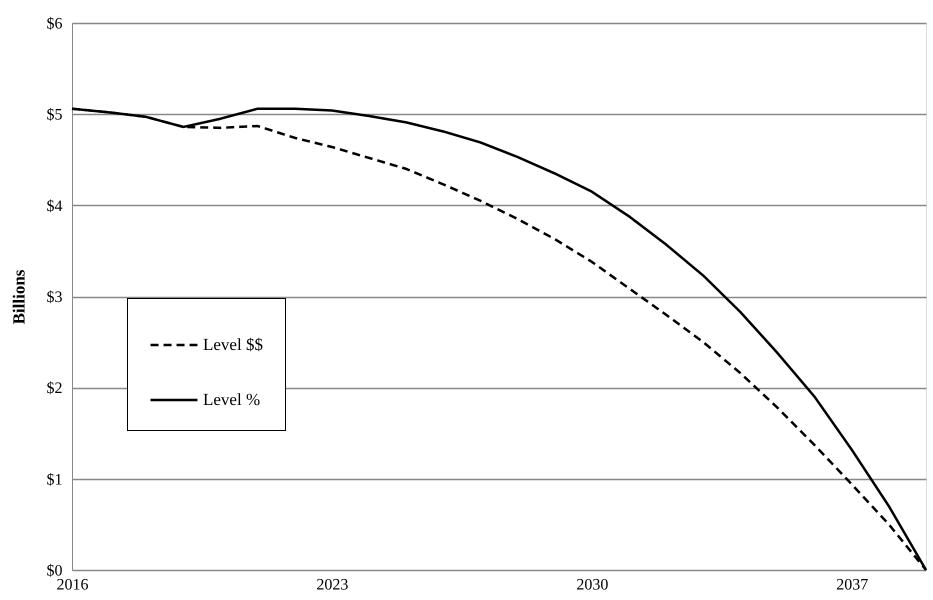  What do you see at coordinates (592, 585) in the screenshot?
I see `x-tick-label: 2030` at bounding box center [592, 585].